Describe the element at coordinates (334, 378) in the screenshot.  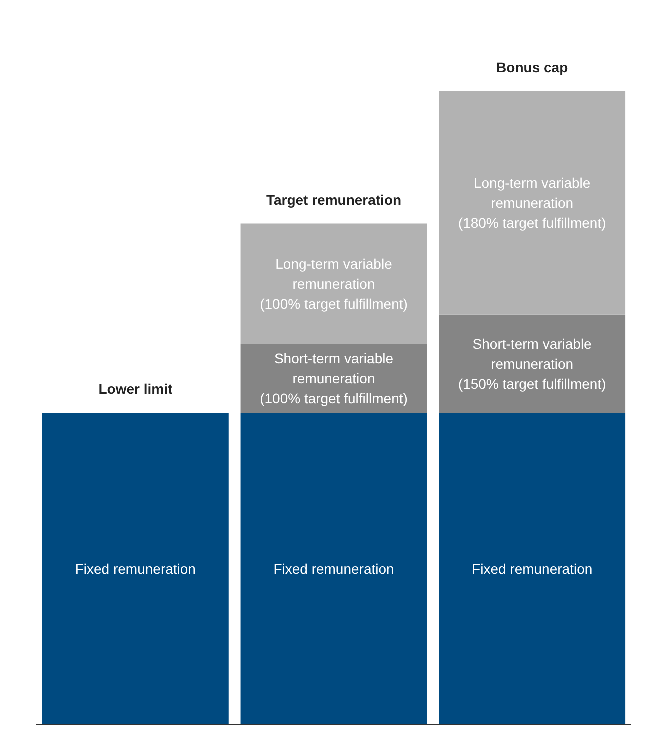
I see `annotation: Short-term variable remuneration (100% target fulfillment)` at that location.